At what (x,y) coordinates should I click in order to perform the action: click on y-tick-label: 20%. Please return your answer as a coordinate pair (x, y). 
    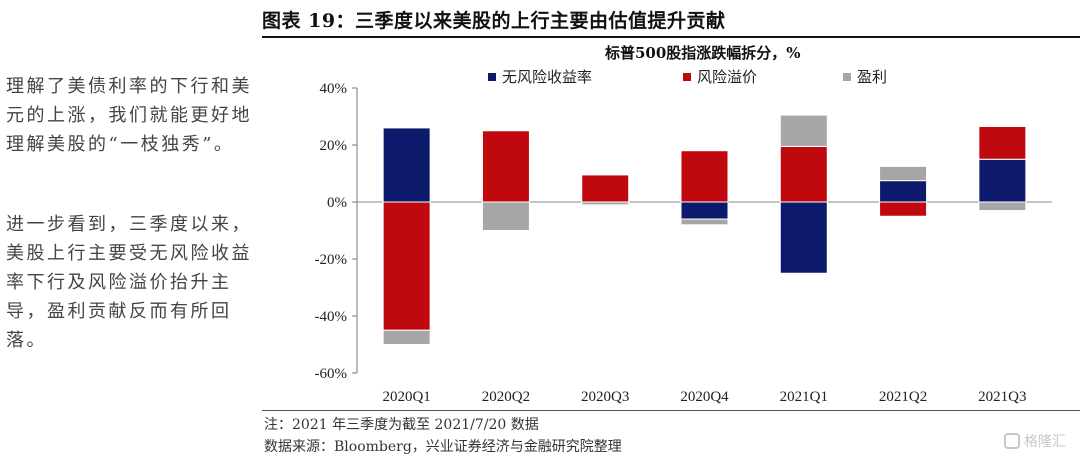
    Looking at the image, I should click on (334, 146).